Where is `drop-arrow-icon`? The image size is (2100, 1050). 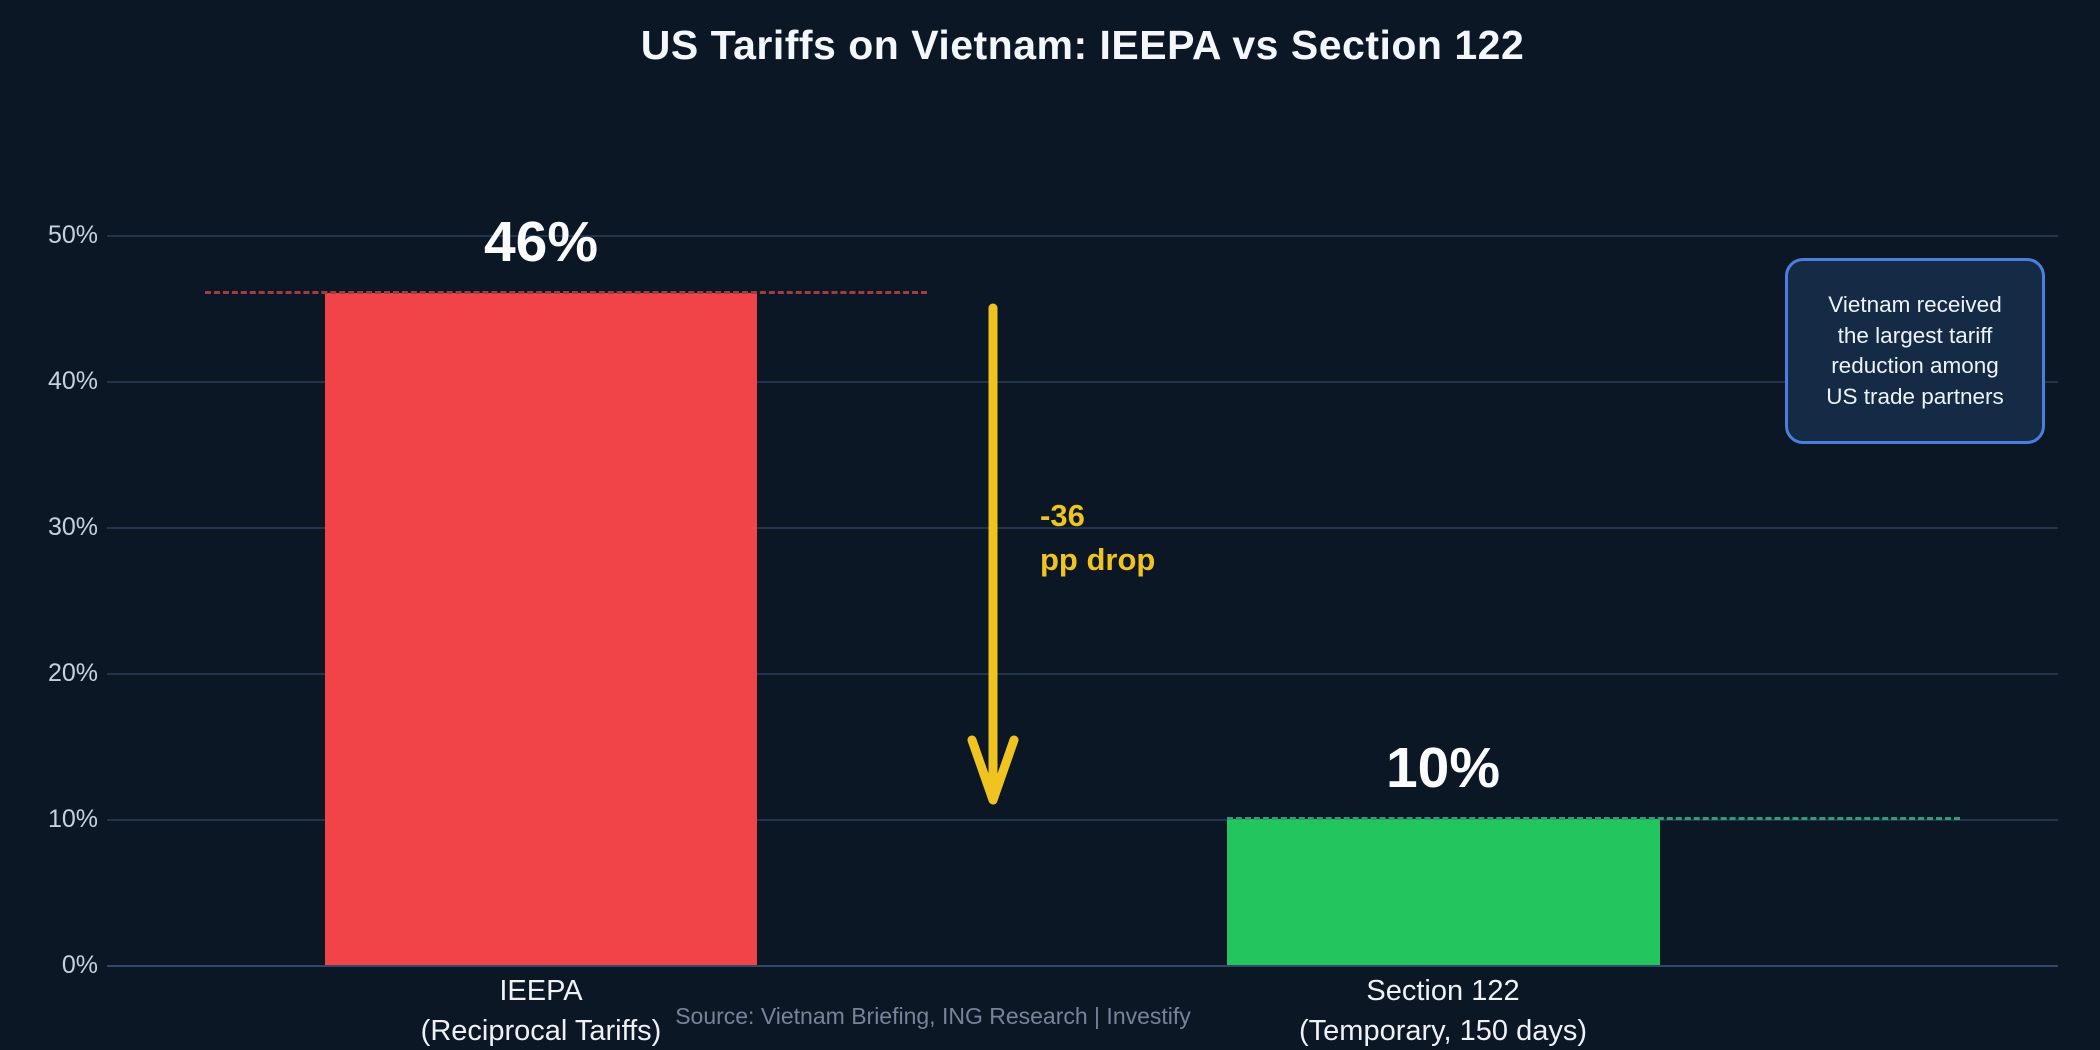
drop-arrow-icon is located at coordinates (993, 554).